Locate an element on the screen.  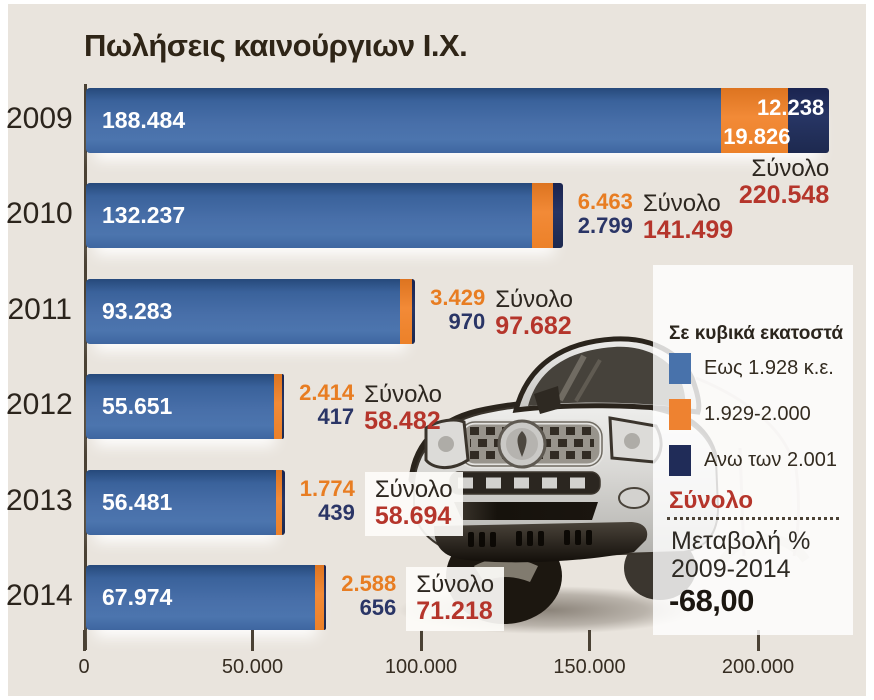
legend-item-label: Εως 1.928 κ.ε. is located at coordinates (769, 368).